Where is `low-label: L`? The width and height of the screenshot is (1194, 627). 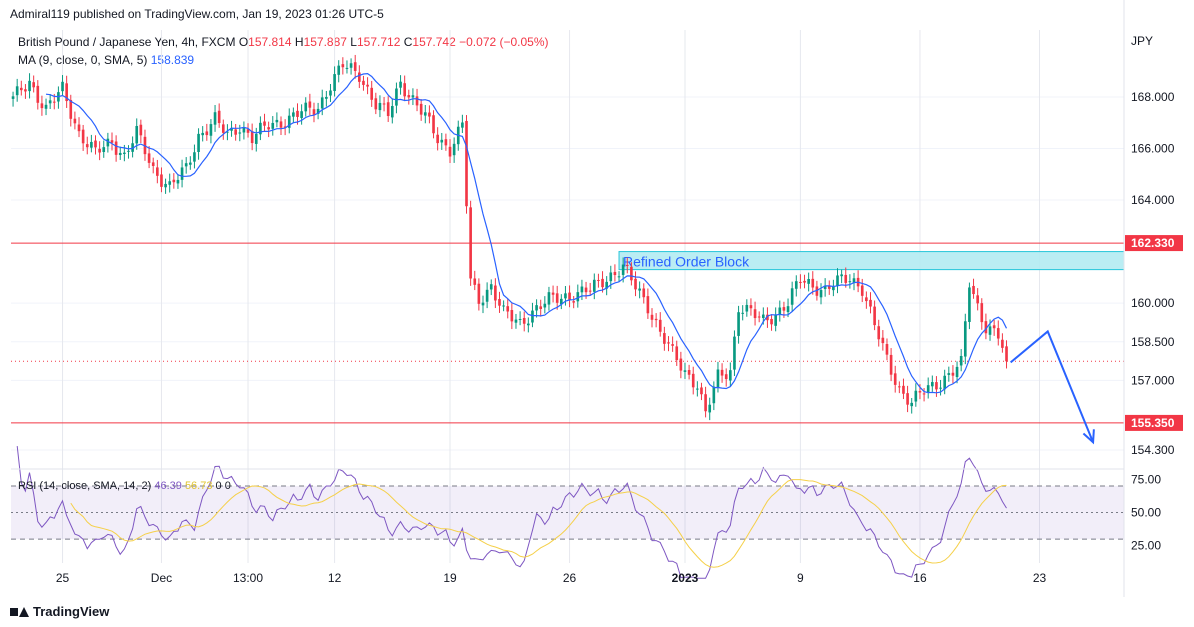 low-label: L is located at coordinates (353, 42).